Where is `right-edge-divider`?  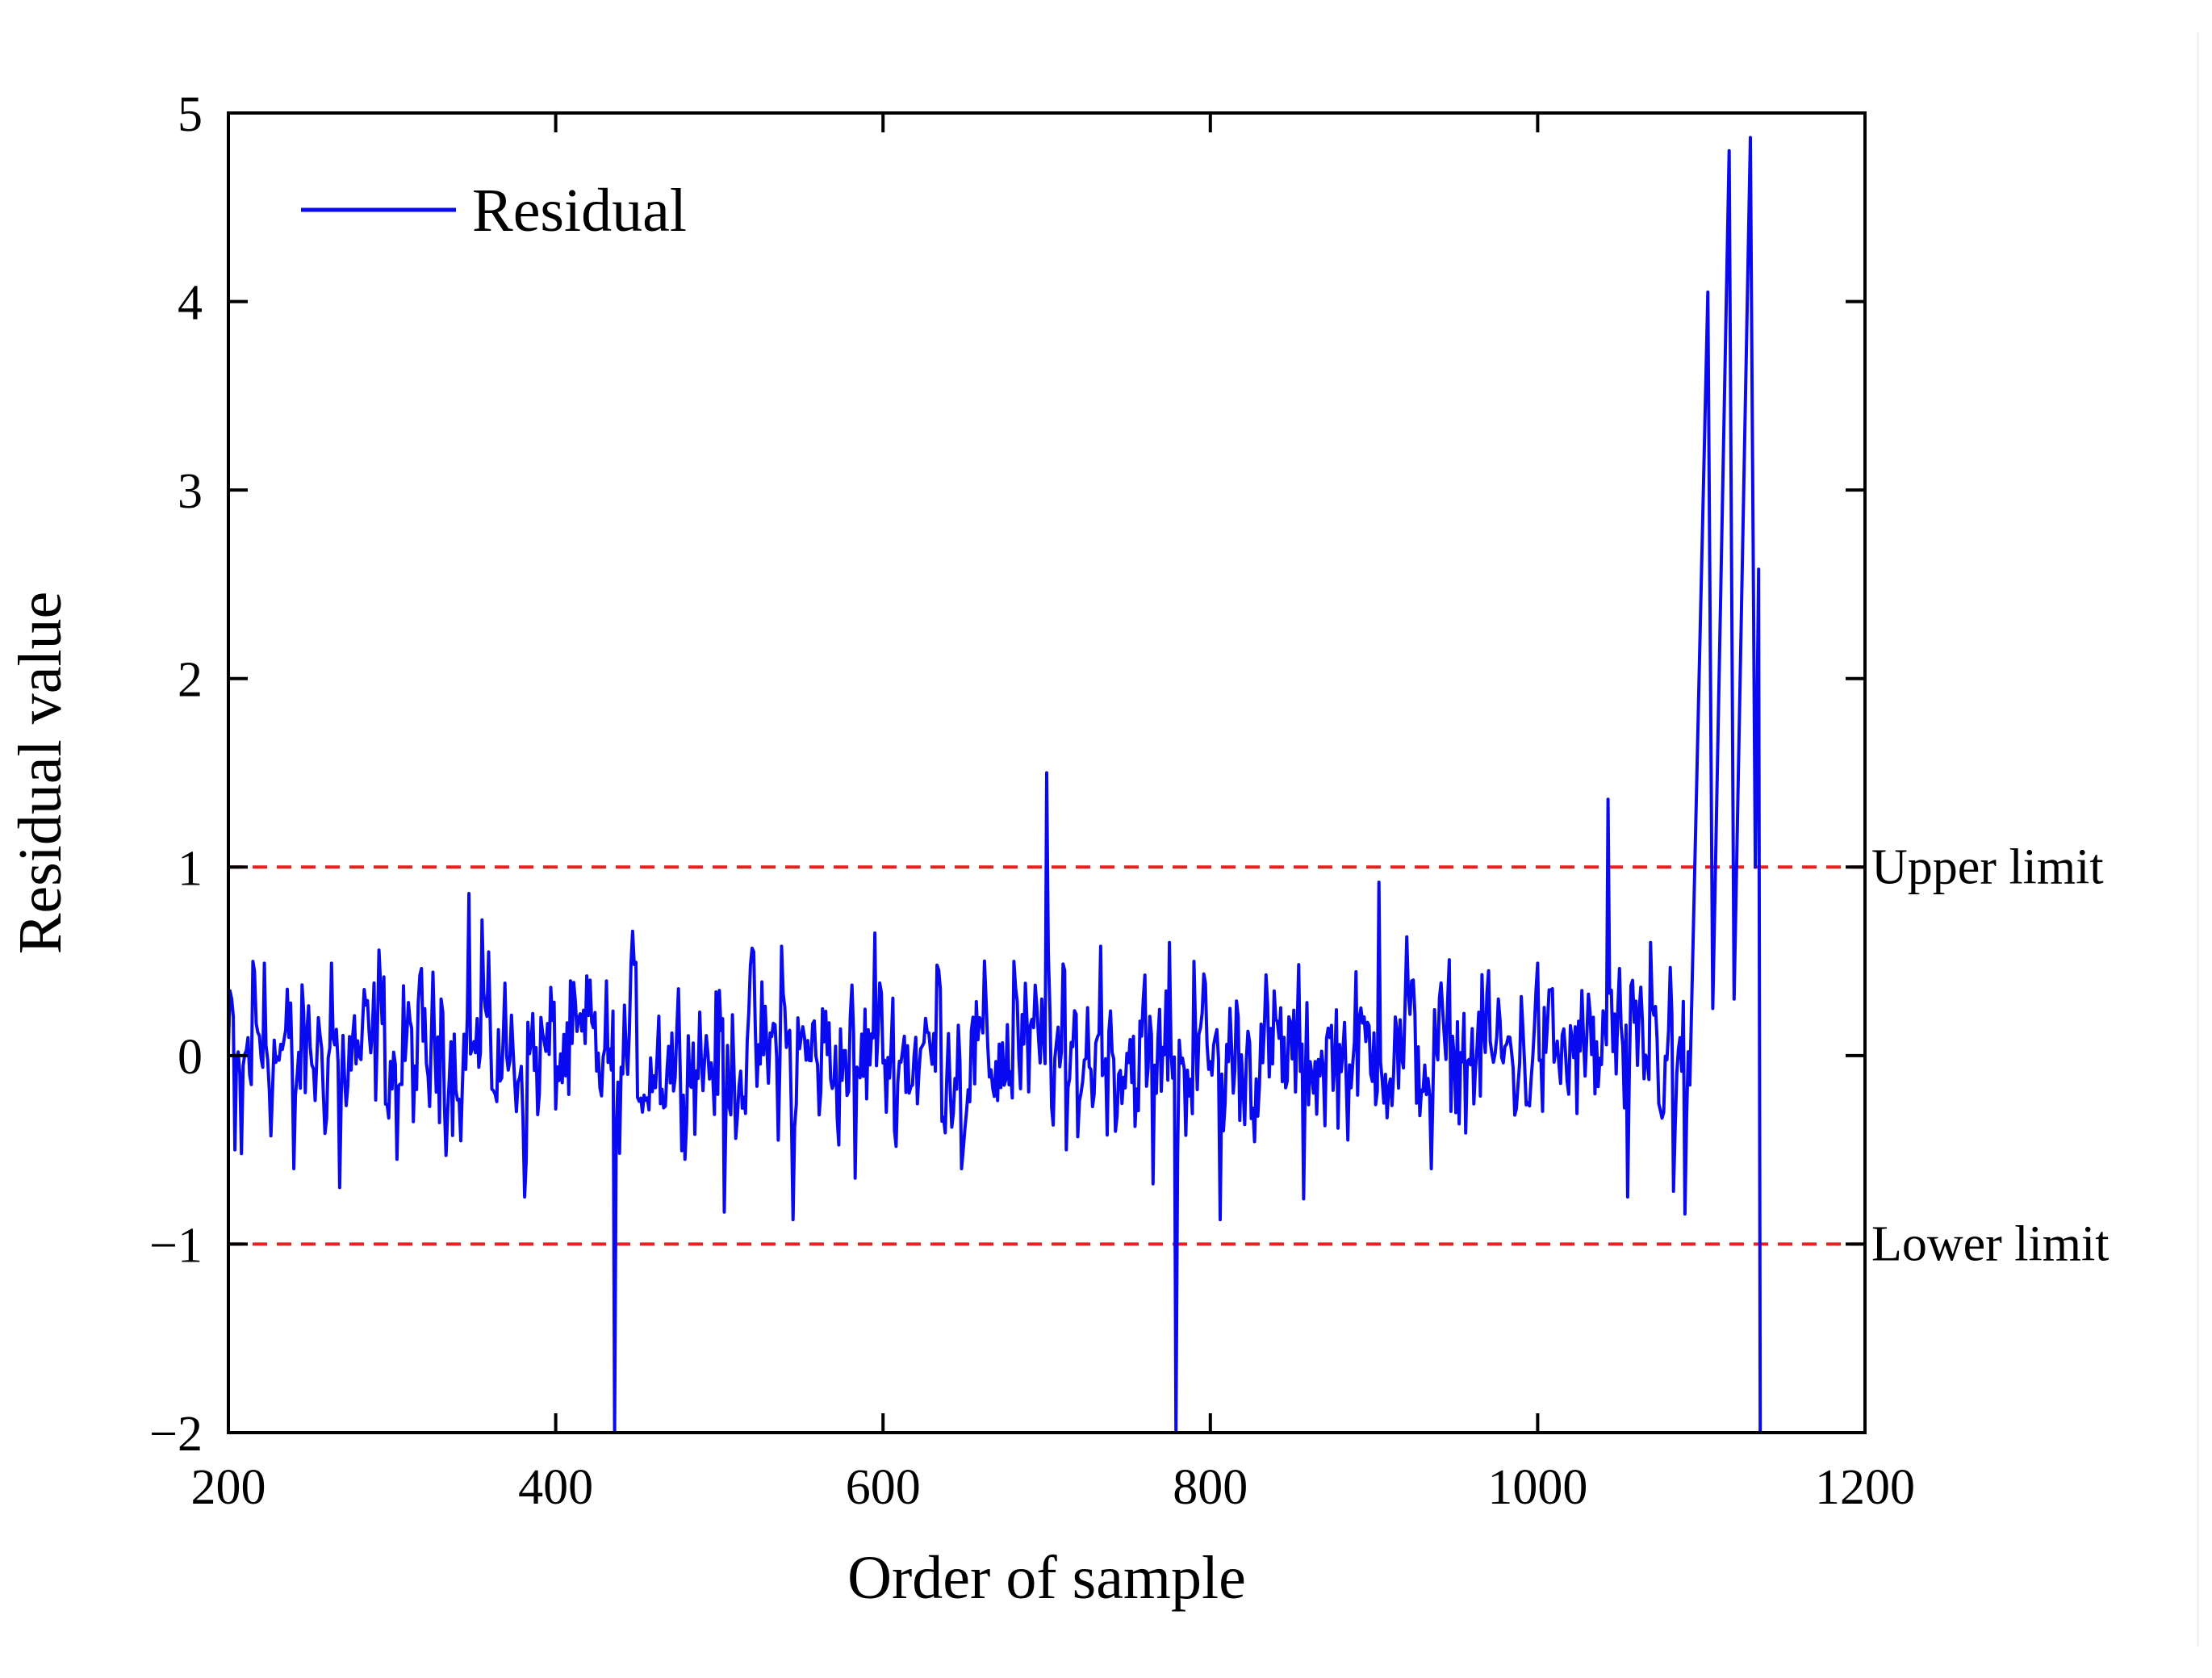 right-edge-divider is located at coordinates (2198, 840).